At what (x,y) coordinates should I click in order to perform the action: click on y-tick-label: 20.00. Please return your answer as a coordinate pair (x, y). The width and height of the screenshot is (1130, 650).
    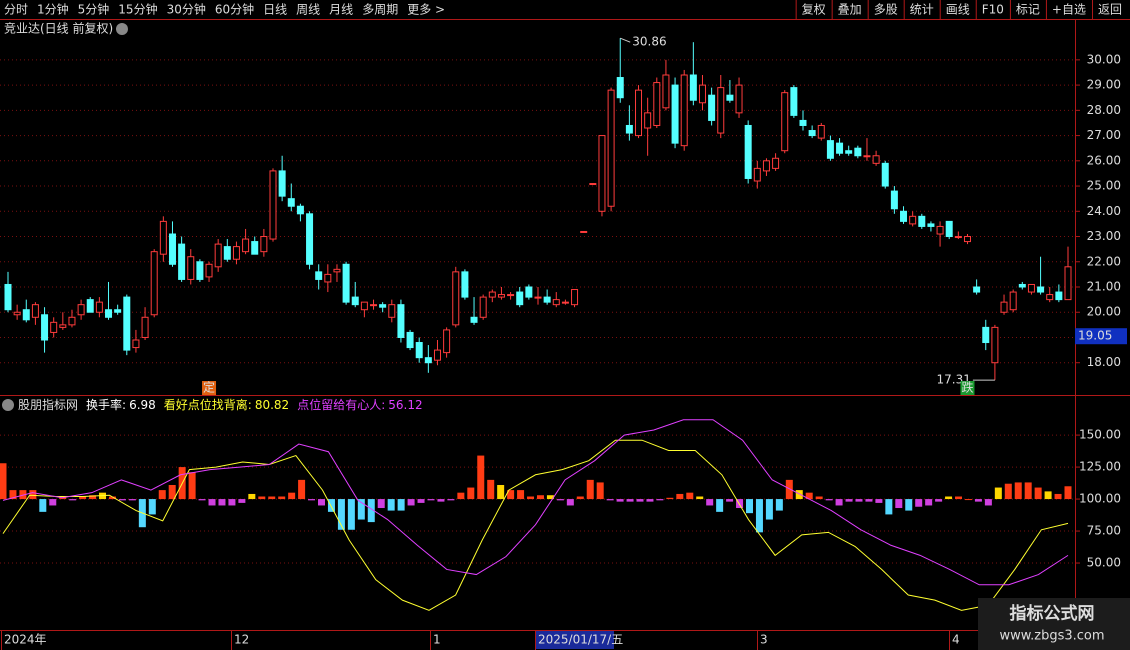
    Looking at the image, I should click on (1104, 312).